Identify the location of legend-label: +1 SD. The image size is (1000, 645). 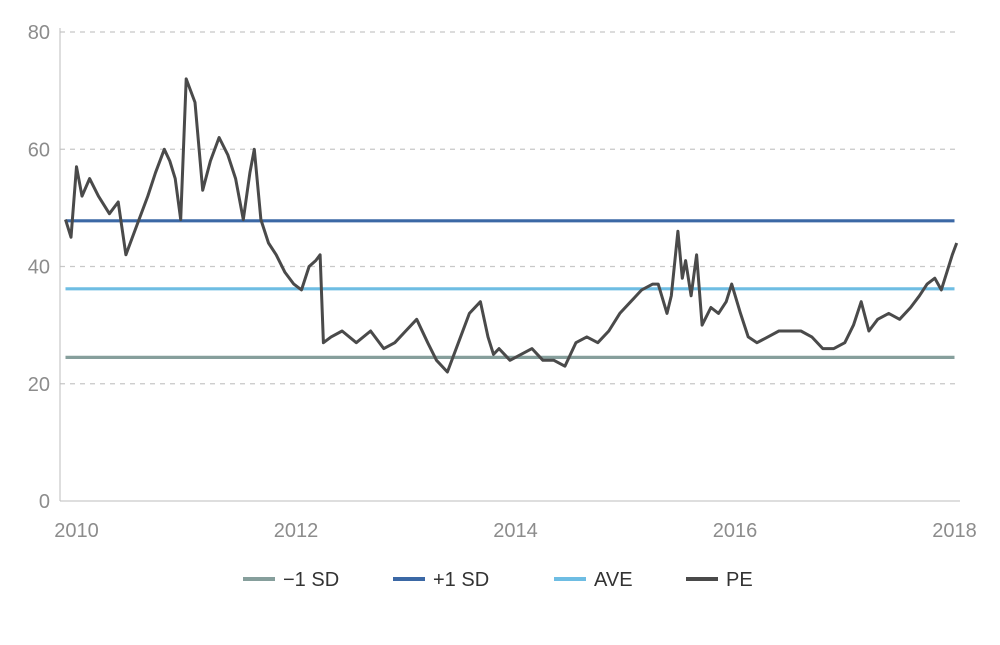
(461, 580).